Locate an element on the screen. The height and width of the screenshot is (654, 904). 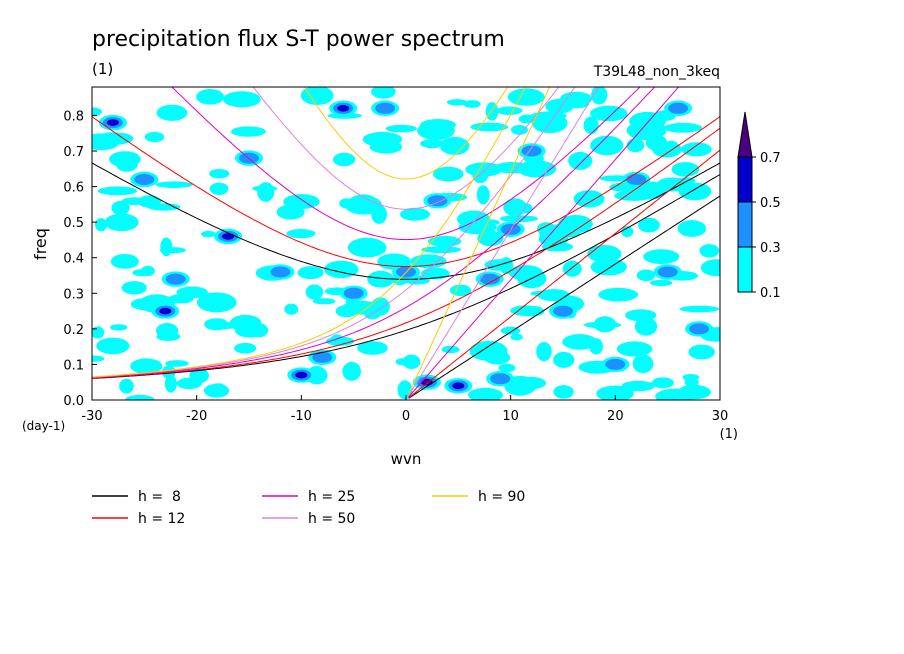
curve-kelvin-h12 is located at coordinates (564, 274).